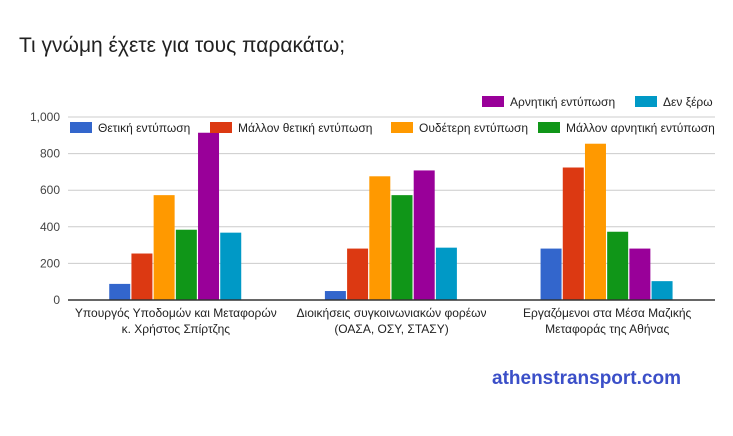  Describe the element at coordinates (56, 300) in the screenshot. I see `y-tick-label: 0` at that location.